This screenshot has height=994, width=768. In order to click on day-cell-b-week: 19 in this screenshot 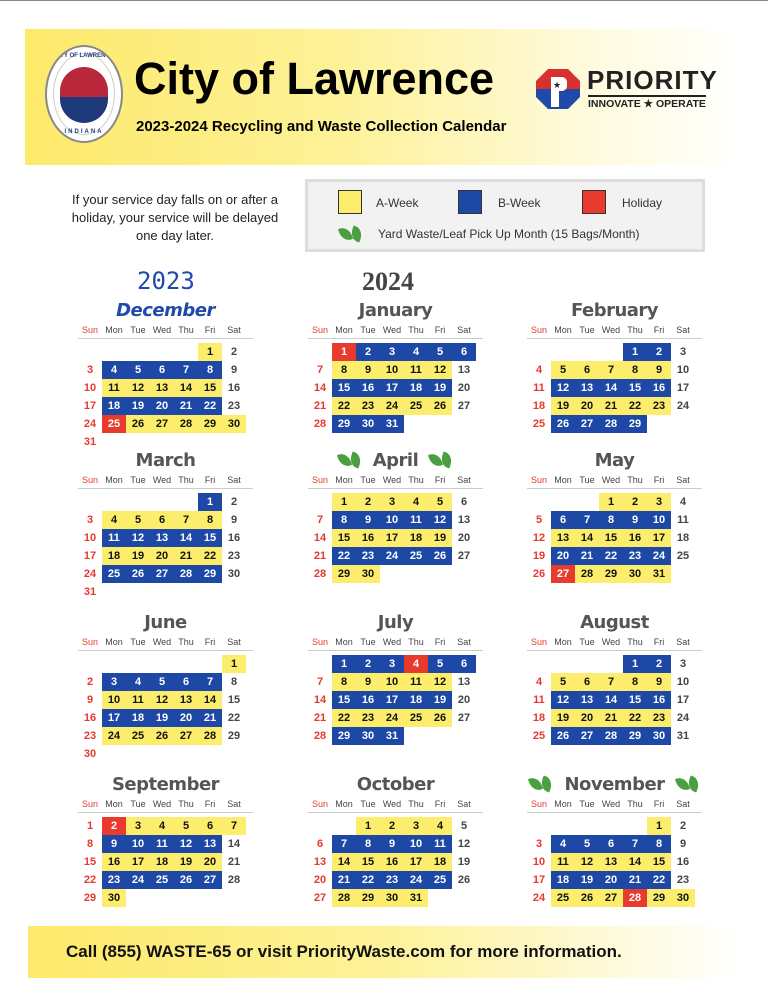, I will do `click(440, 388)`.